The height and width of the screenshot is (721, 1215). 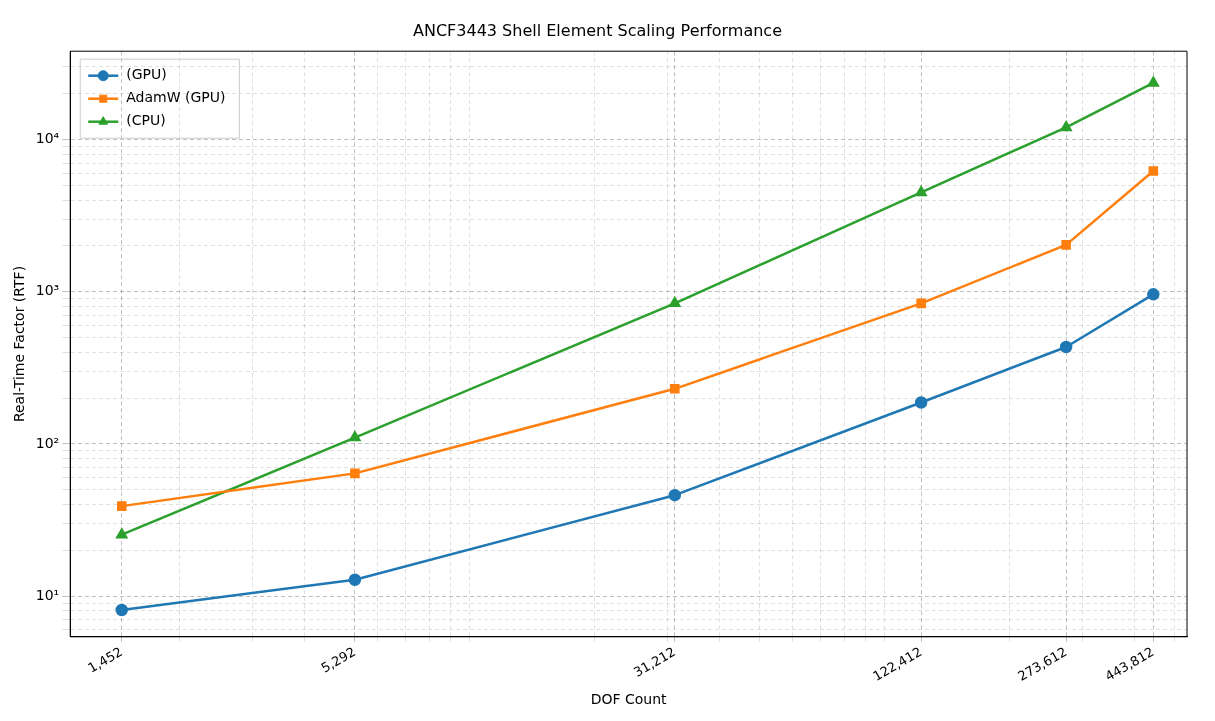 I want to click on y-tick-label: 10¹, so click(x=47, y=594).